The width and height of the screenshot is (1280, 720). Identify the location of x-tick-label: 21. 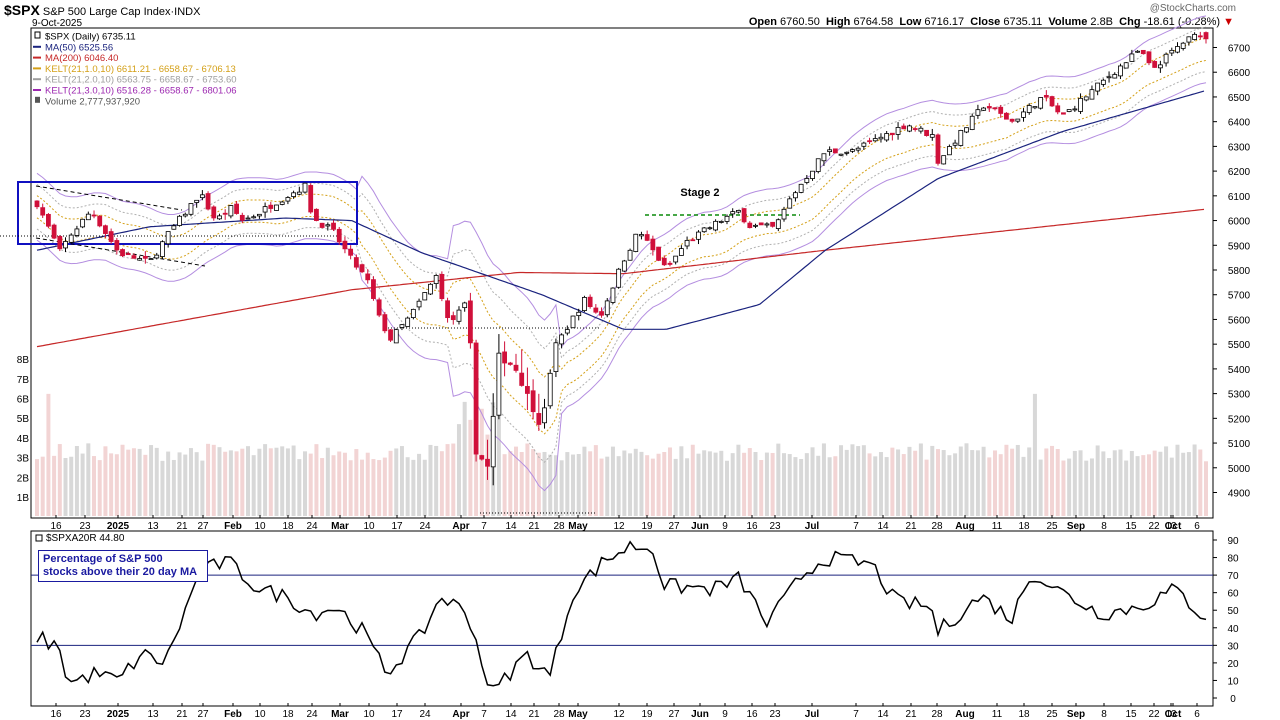
(182, 714).